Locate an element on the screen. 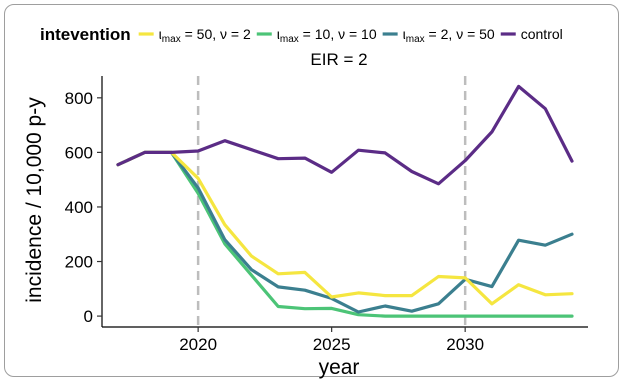 Image resolution: width=625 pixels, height=381 pixels. y-axis-label: incidence / 10,000 p-y is located at coordinates (34, 200).